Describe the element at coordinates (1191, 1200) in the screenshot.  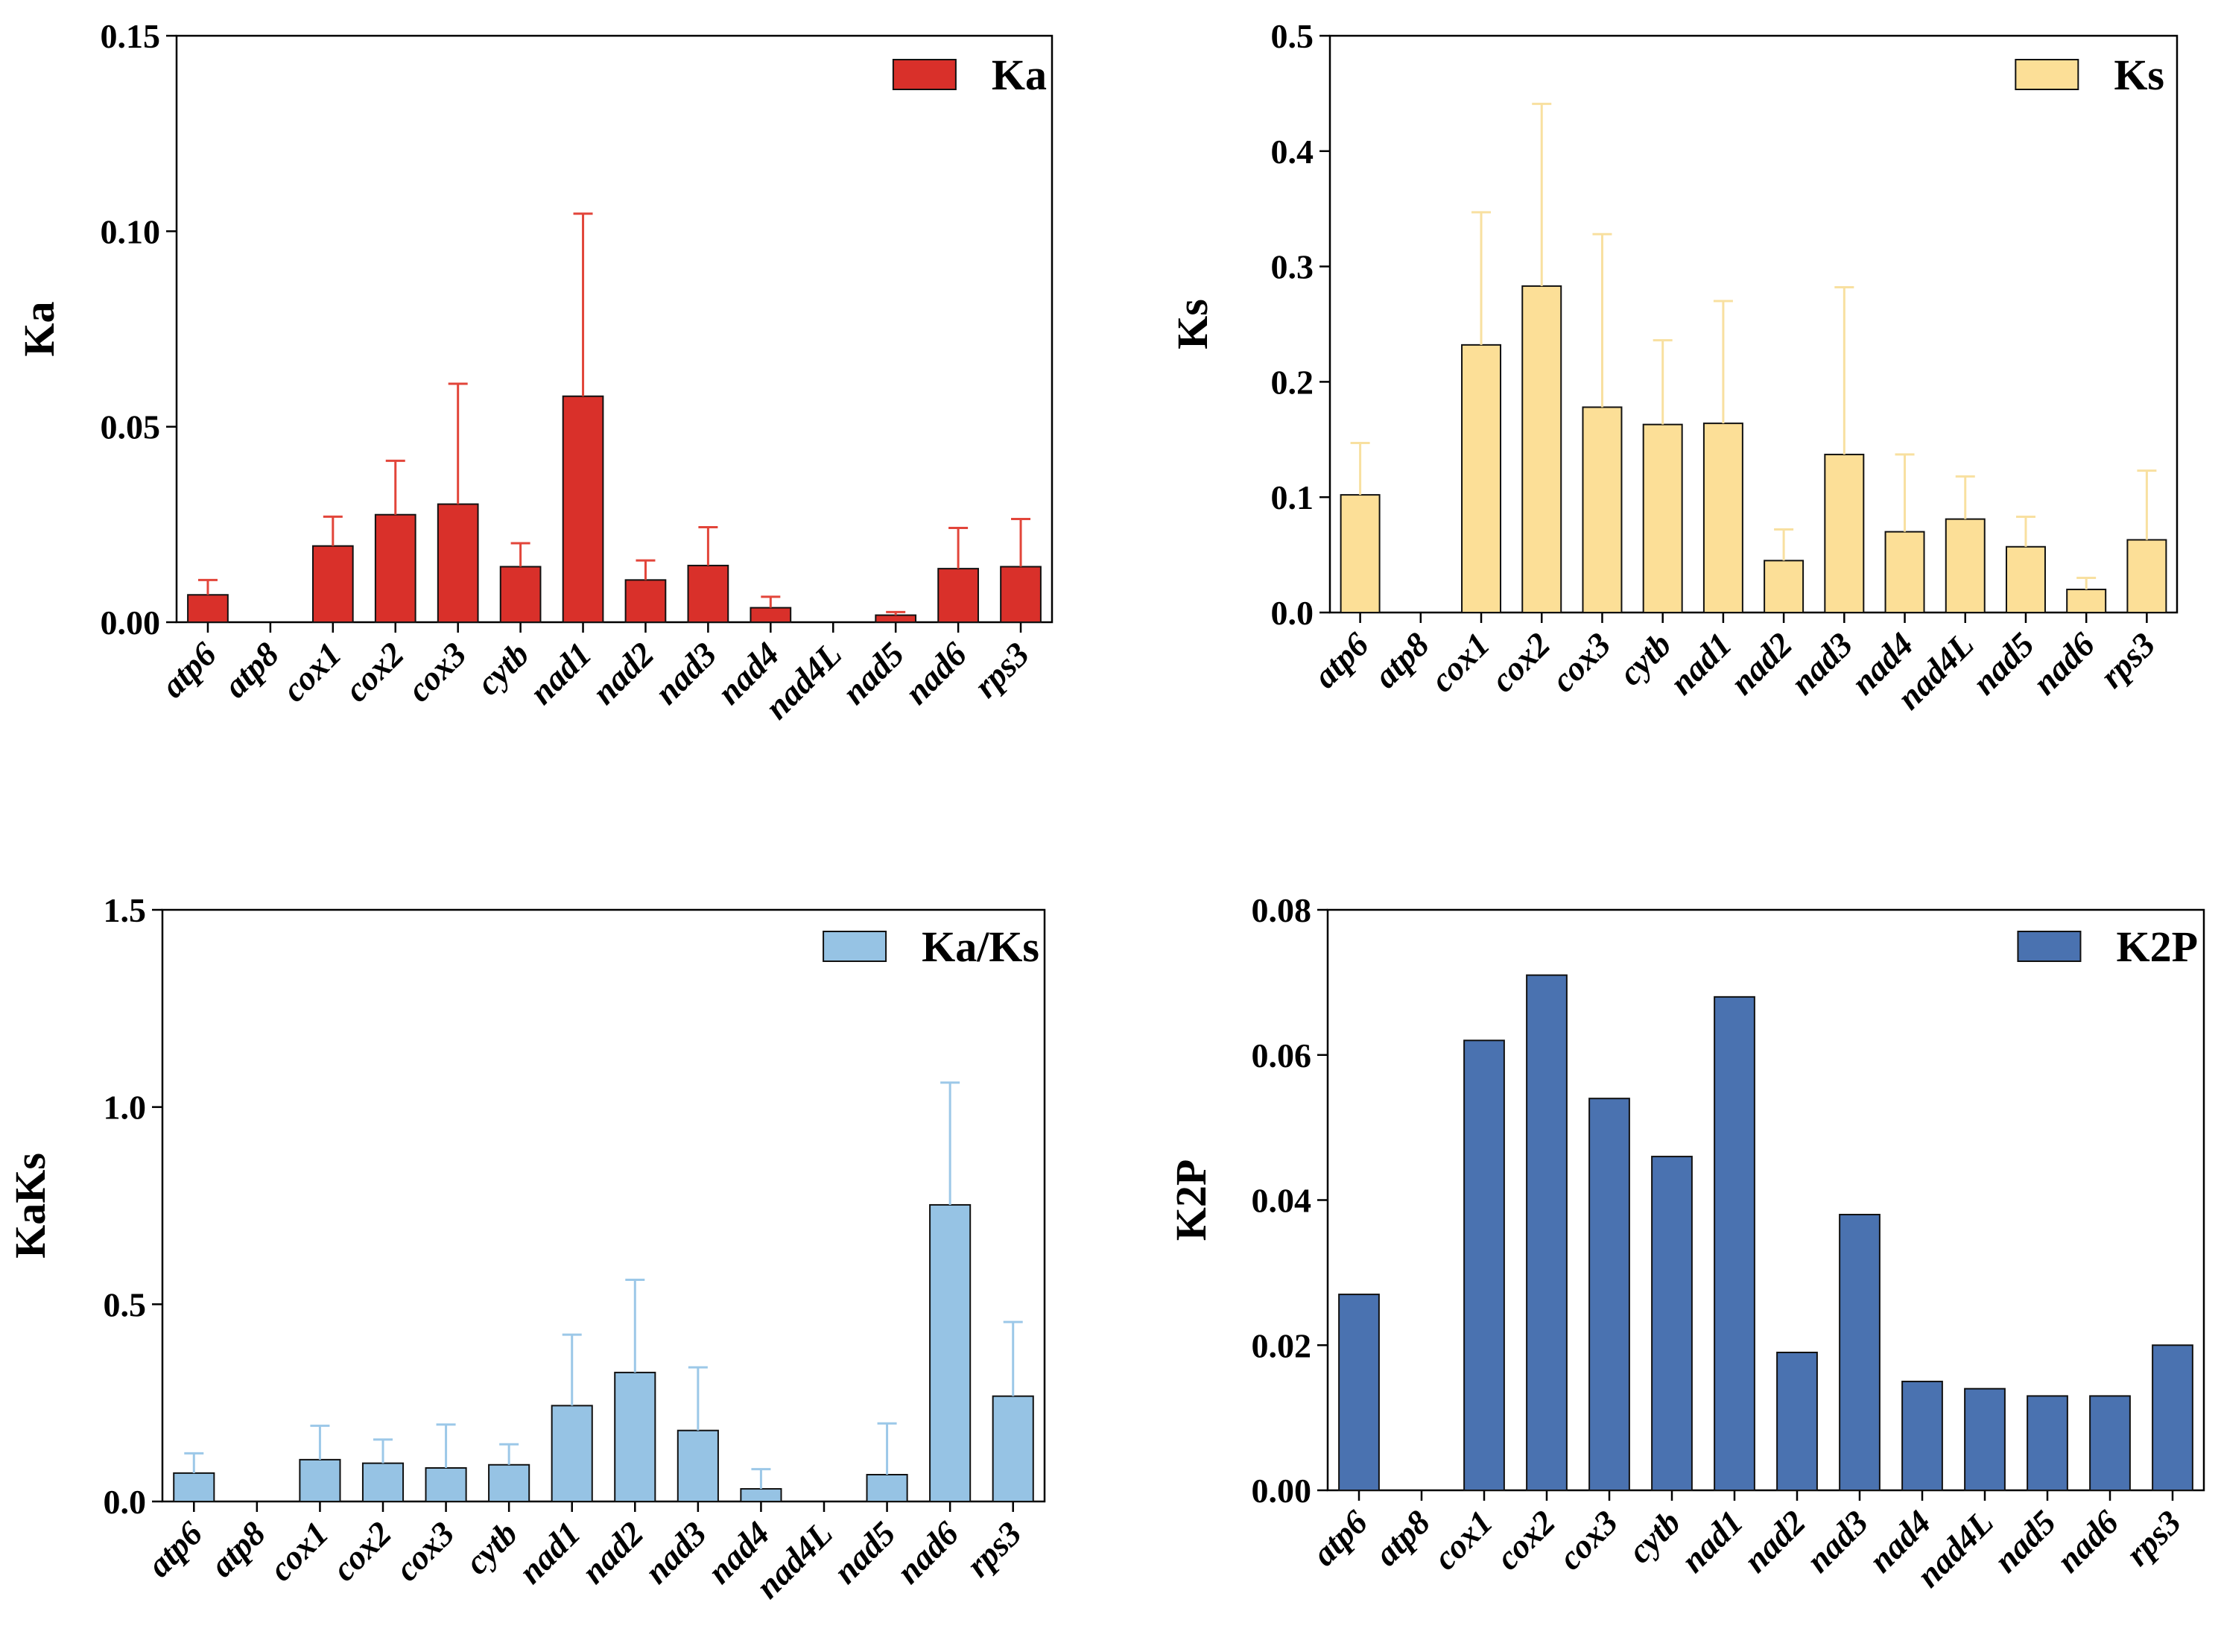
I see `y-axis-title: K2P` at that location.